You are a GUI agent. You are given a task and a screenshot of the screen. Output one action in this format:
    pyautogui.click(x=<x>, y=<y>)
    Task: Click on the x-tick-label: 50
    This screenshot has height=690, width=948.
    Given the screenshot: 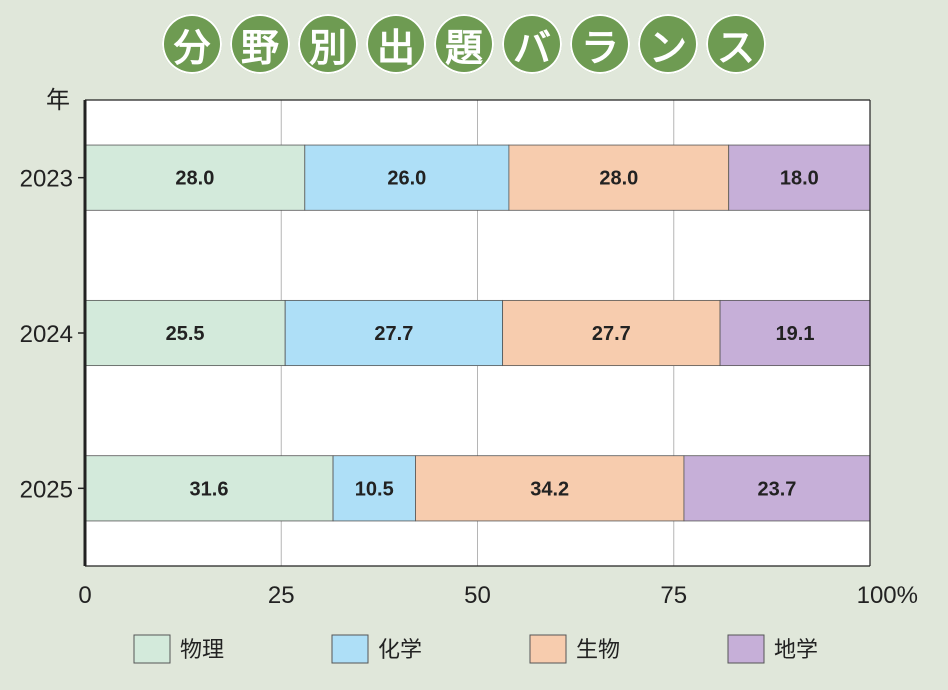 What is the action you would take?
    pyautogui.click(x=477, y=595)
    